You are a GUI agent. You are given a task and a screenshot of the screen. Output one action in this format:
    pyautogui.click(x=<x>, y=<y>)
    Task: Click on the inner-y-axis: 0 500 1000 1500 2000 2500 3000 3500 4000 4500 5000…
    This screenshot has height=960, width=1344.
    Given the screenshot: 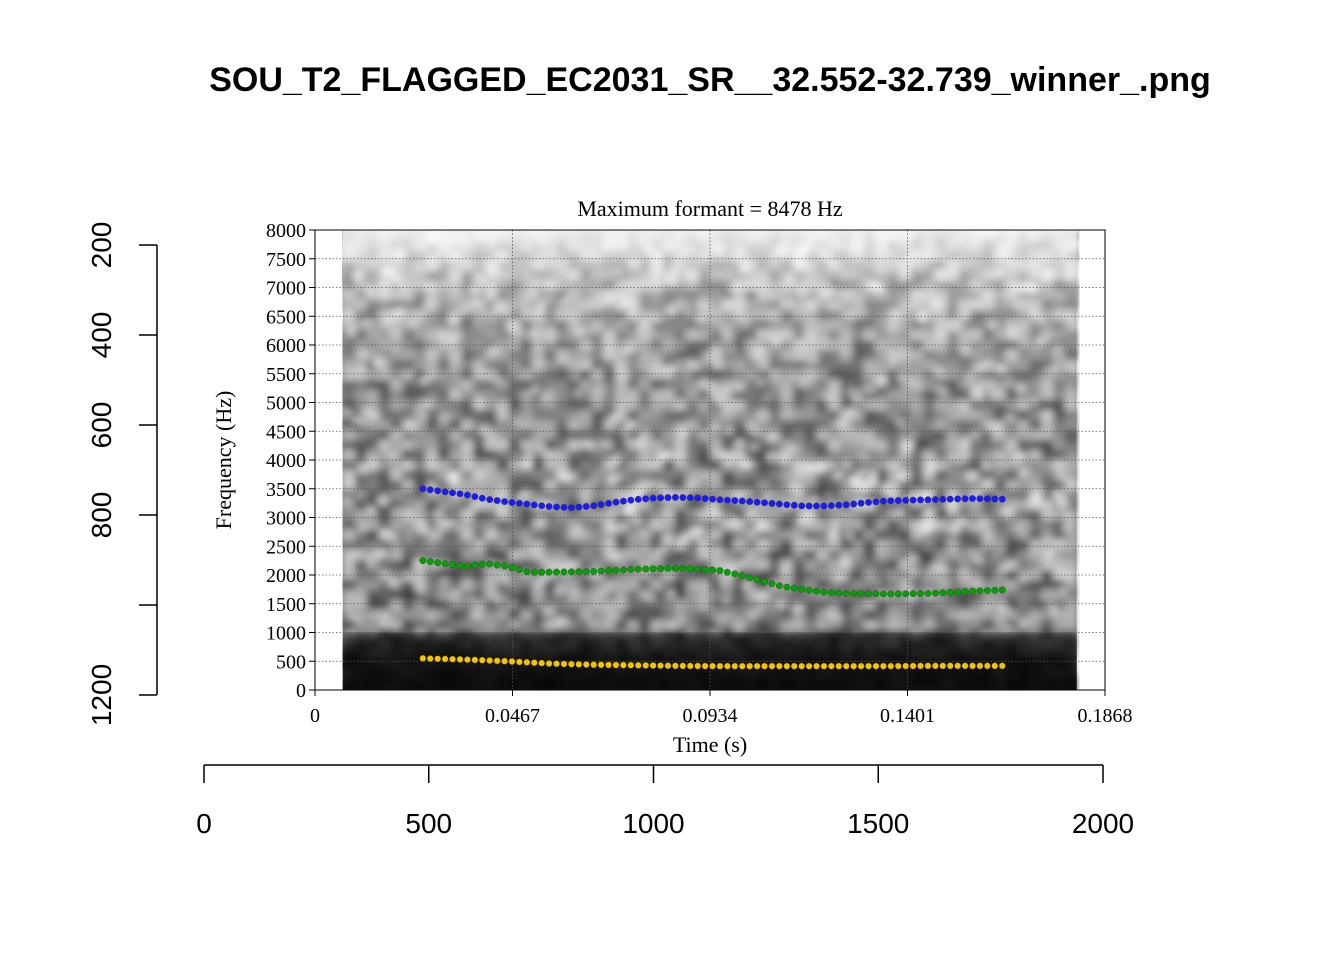 What is the action you would take?
    pyautogui.click(x=290, y=461)
    